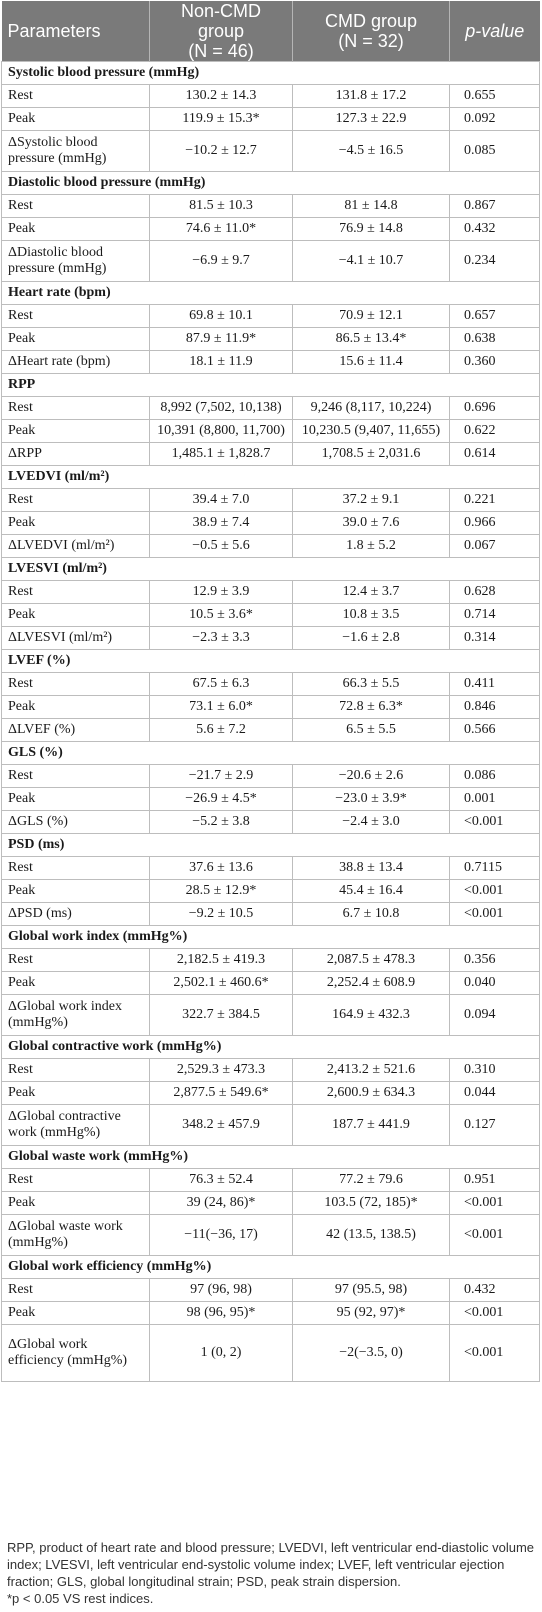  Describe the element at coordinates (221, 638) in the screenshot. I see `non-cmd-value: −2.3 ± 3.3` at that location.